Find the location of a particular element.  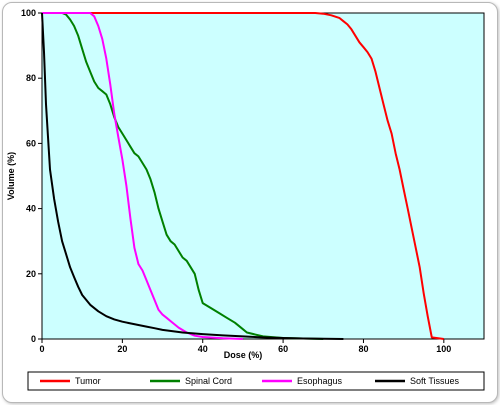

x-axis-title: Dose (%) is located at coordinates (243, 355).